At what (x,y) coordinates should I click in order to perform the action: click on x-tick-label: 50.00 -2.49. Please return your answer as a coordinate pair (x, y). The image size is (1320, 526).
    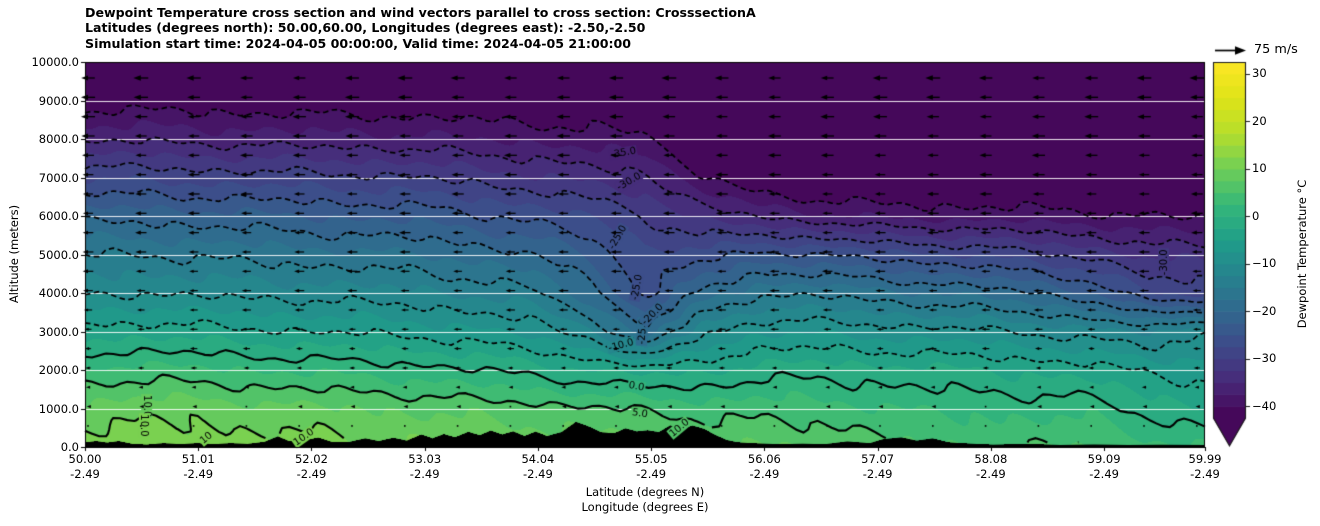
    Looking at the image, I should click on (85, 467).